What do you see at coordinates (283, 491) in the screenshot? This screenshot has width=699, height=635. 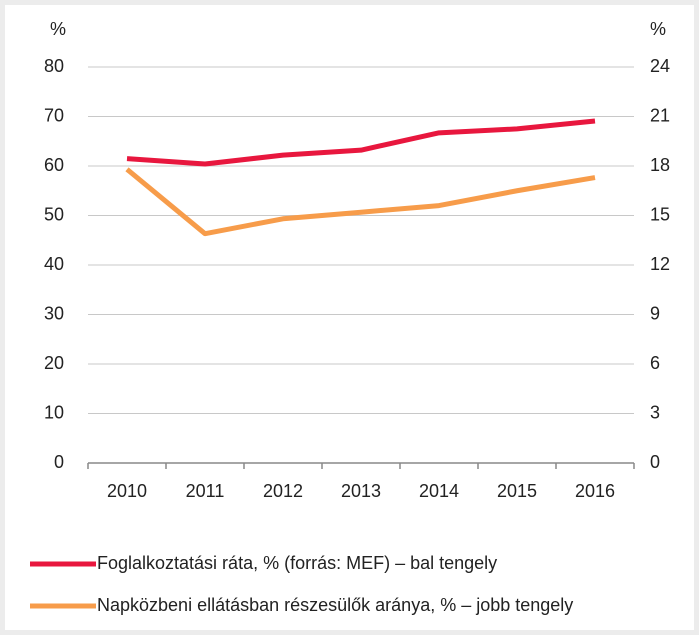 I see `x-tick-label: 2012` at bounding box center [283, 491].